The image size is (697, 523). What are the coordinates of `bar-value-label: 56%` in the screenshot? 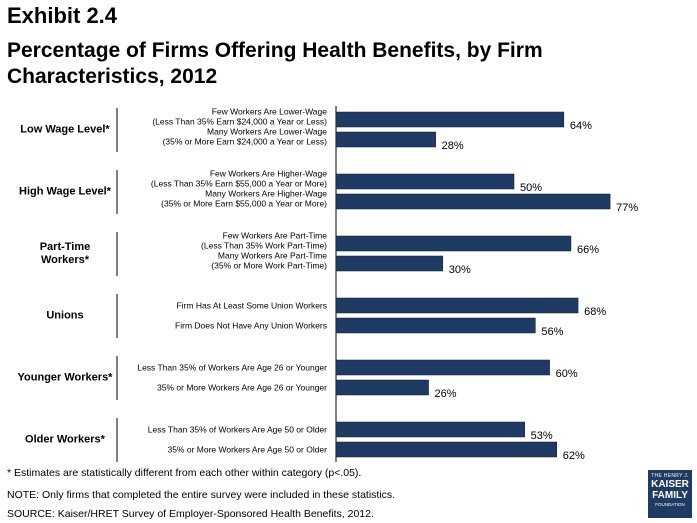 It's located at (552, 332).